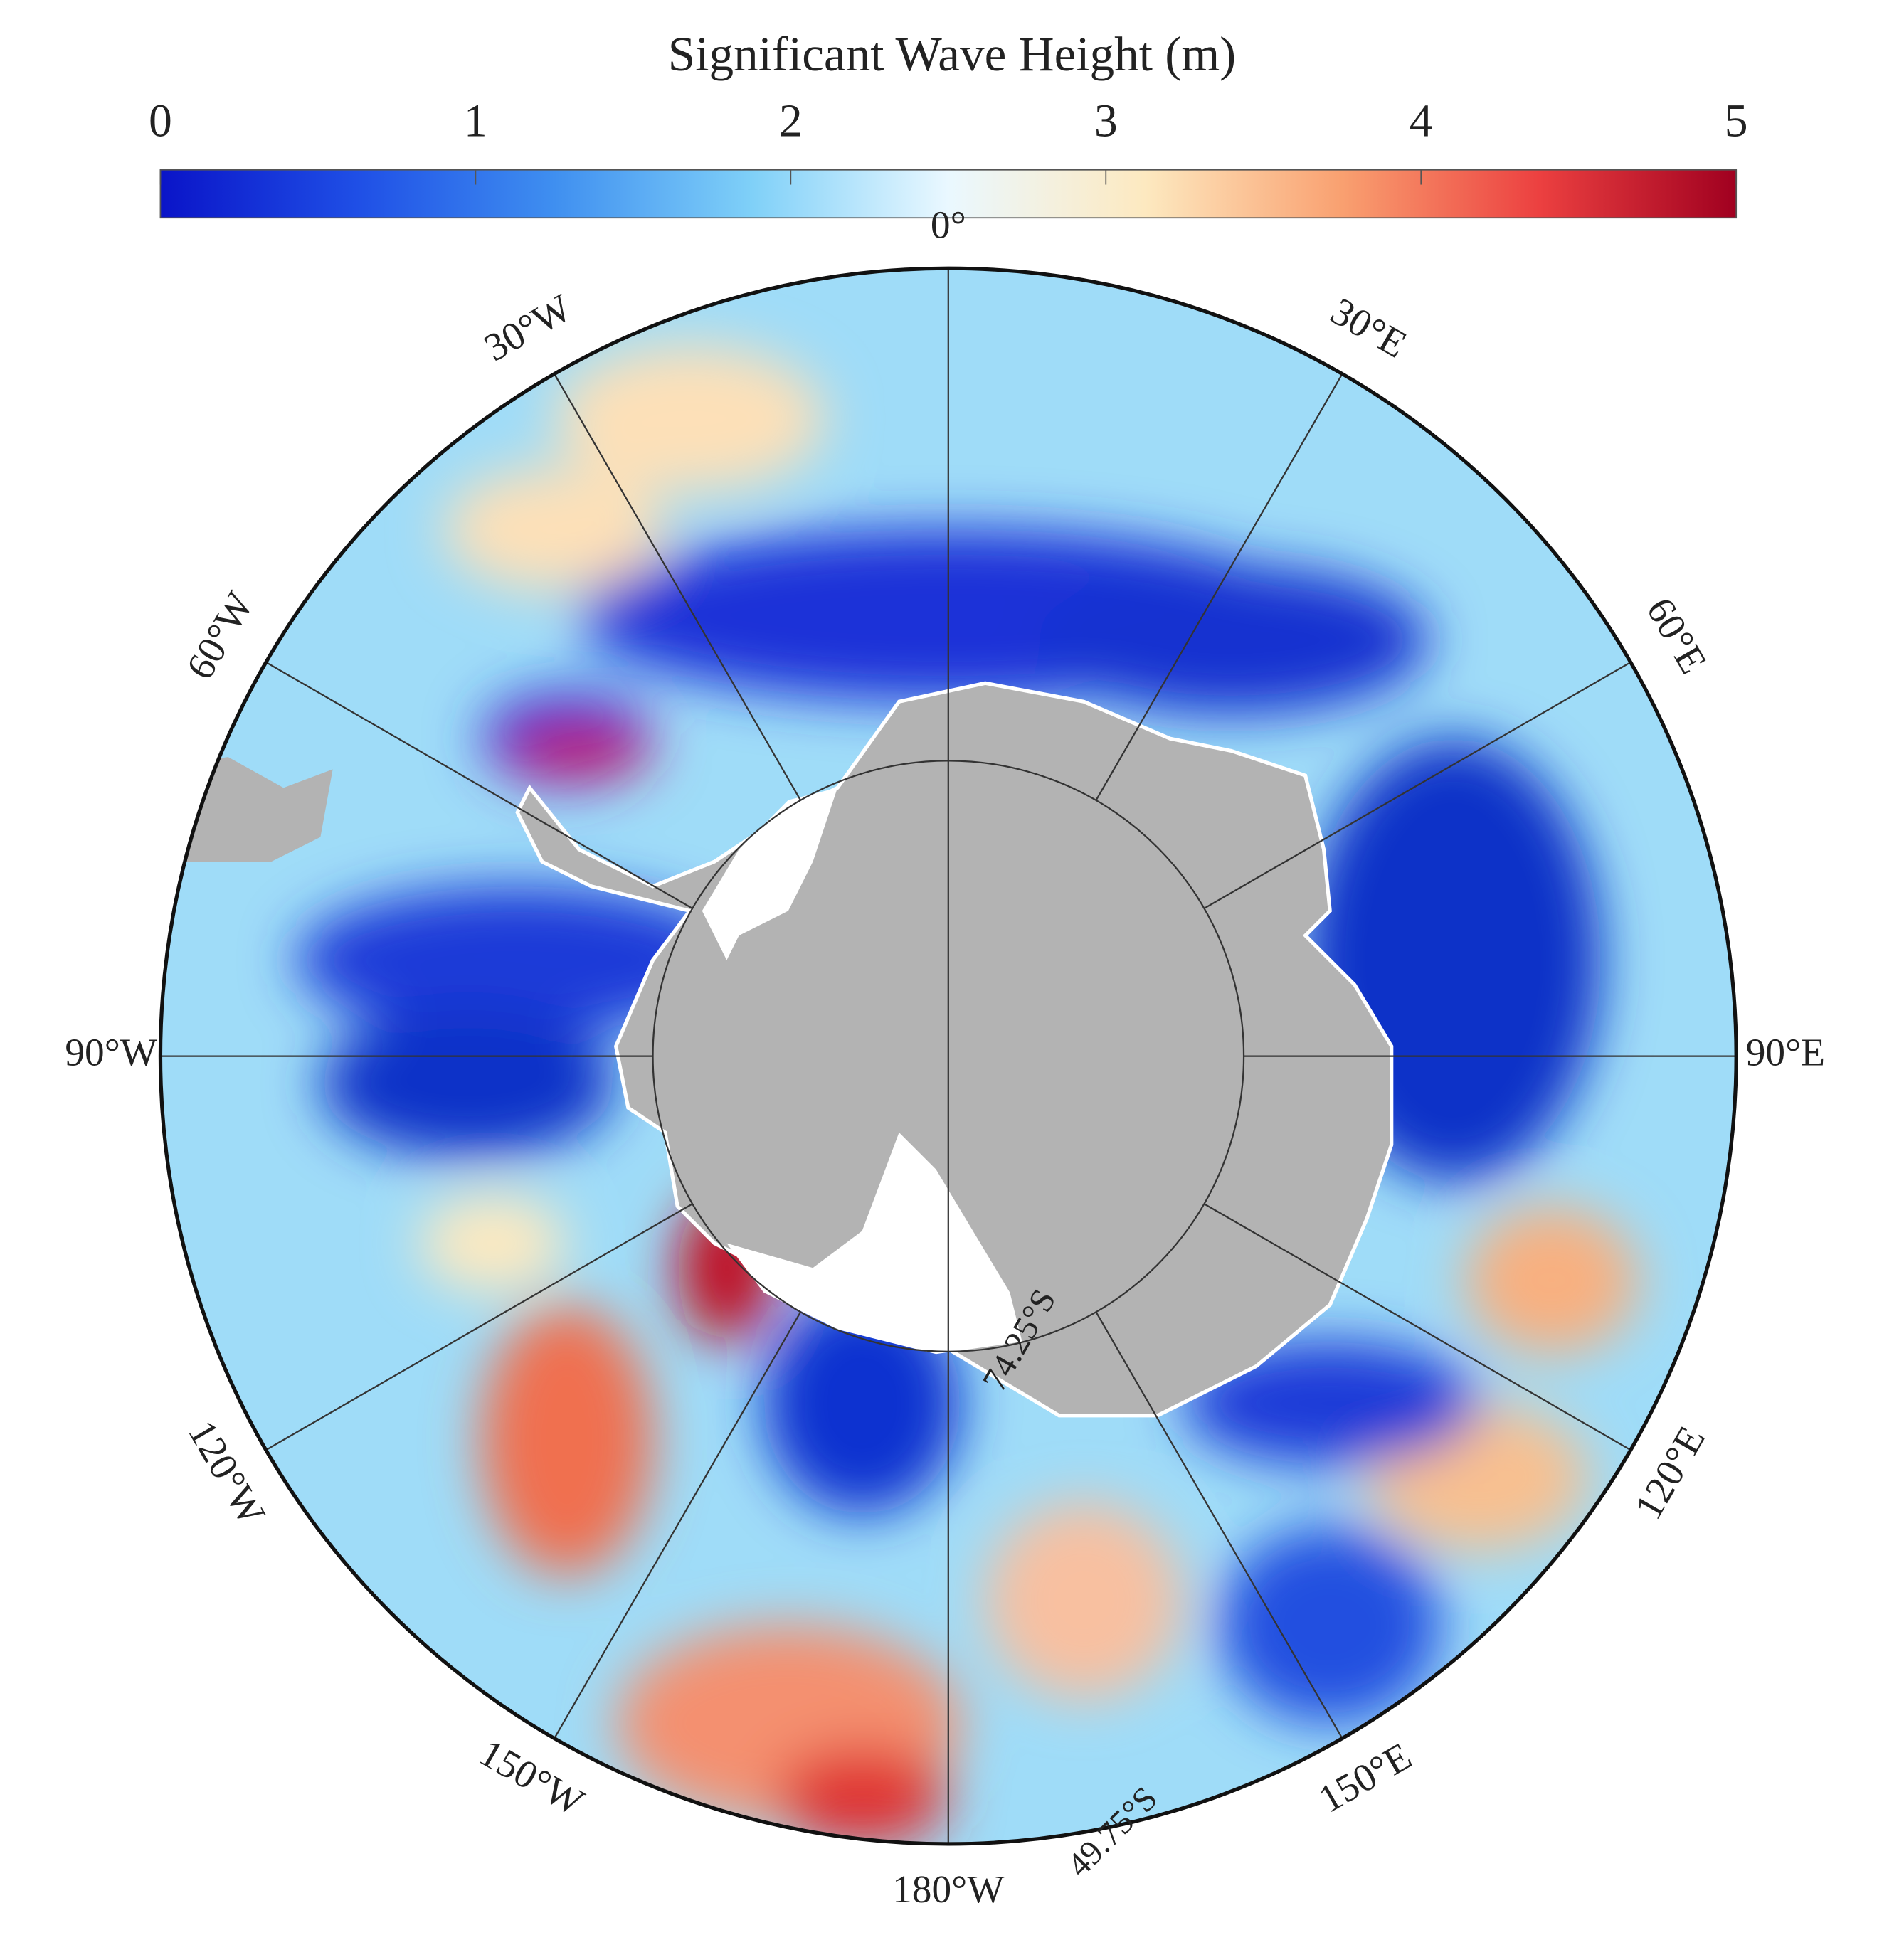  Describe the element at coordinates (160, 121) in the screenshot. I see `colorbar-tick-label: 0` at that location.